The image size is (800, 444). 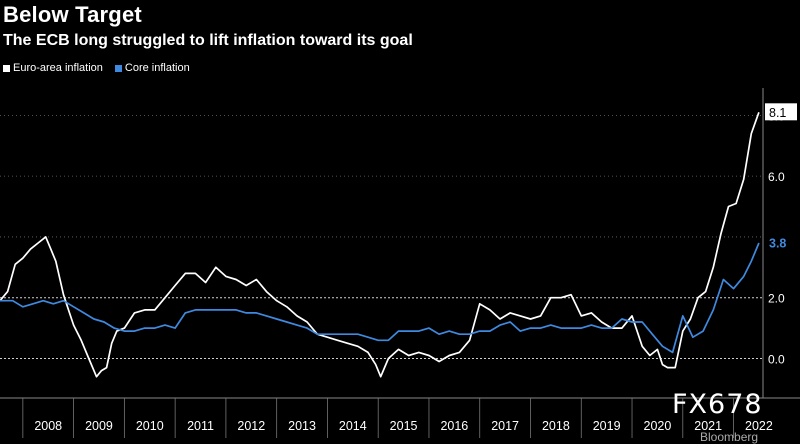 I want to click on x-tick-label: 2017, so click(x=505, y=426).